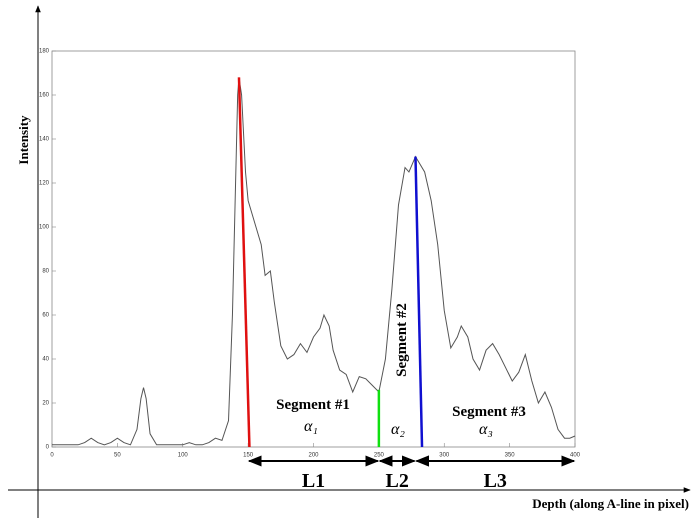 Image resolution: width=694 pixels, height=523 pixels. I want to click on span-label: L2, so click(397, 481).